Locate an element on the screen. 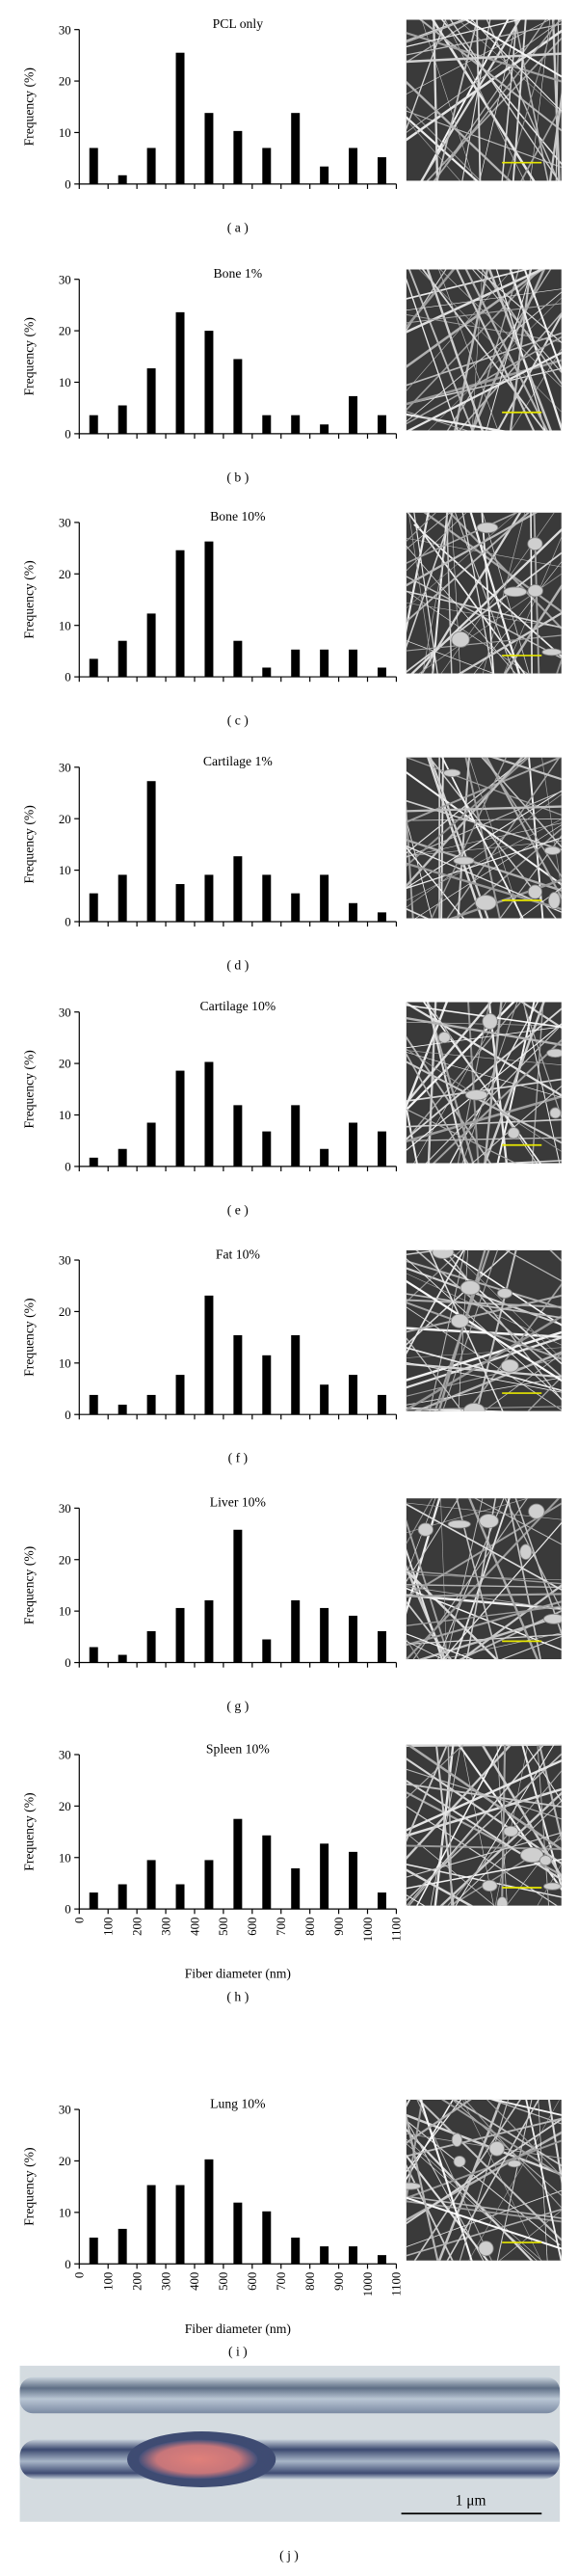 This screenshot has height=2576, width=578. panel-caption: ( i ) is located at coordinates (238, 2353).